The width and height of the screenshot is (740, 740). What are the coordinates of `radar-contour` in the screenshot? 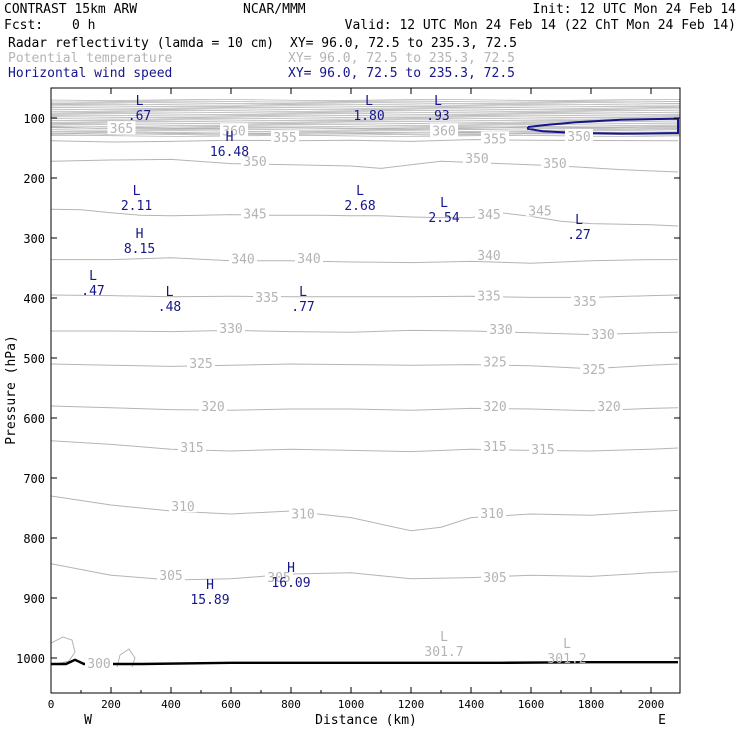 It's located at (126, 658).